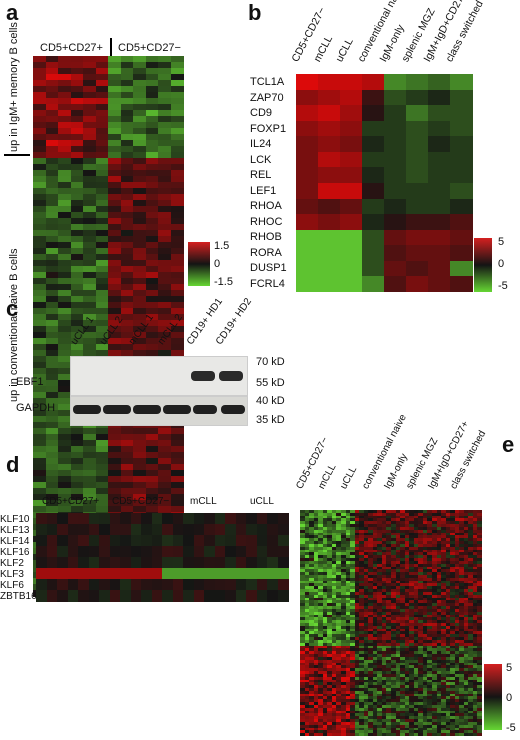  I want to click on panel-e-label: e, so click(508, 444).